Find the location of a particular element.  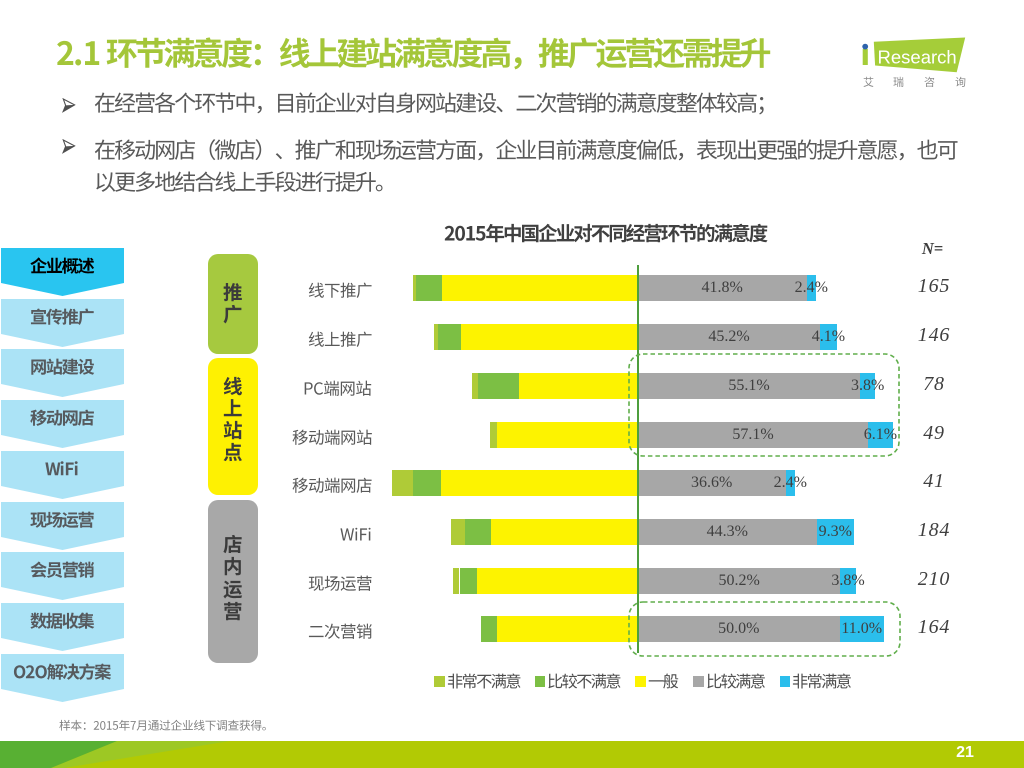

svg-text: Research is located at coordinates (917, 57).